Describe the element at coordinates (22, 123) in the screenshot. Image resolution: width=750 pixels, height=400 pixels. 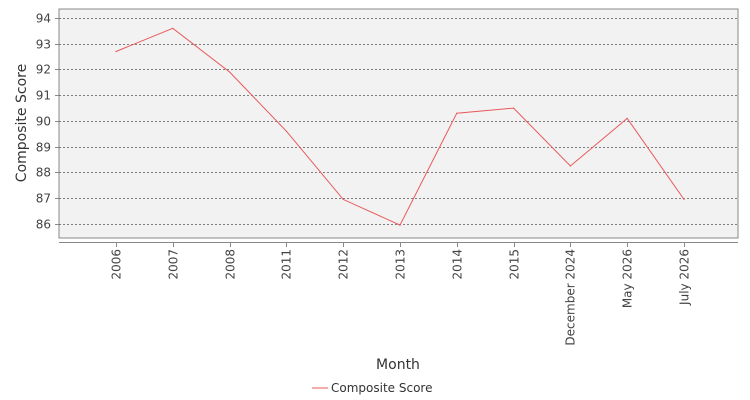
I see `y-axis-title: Composite Score` at that location.